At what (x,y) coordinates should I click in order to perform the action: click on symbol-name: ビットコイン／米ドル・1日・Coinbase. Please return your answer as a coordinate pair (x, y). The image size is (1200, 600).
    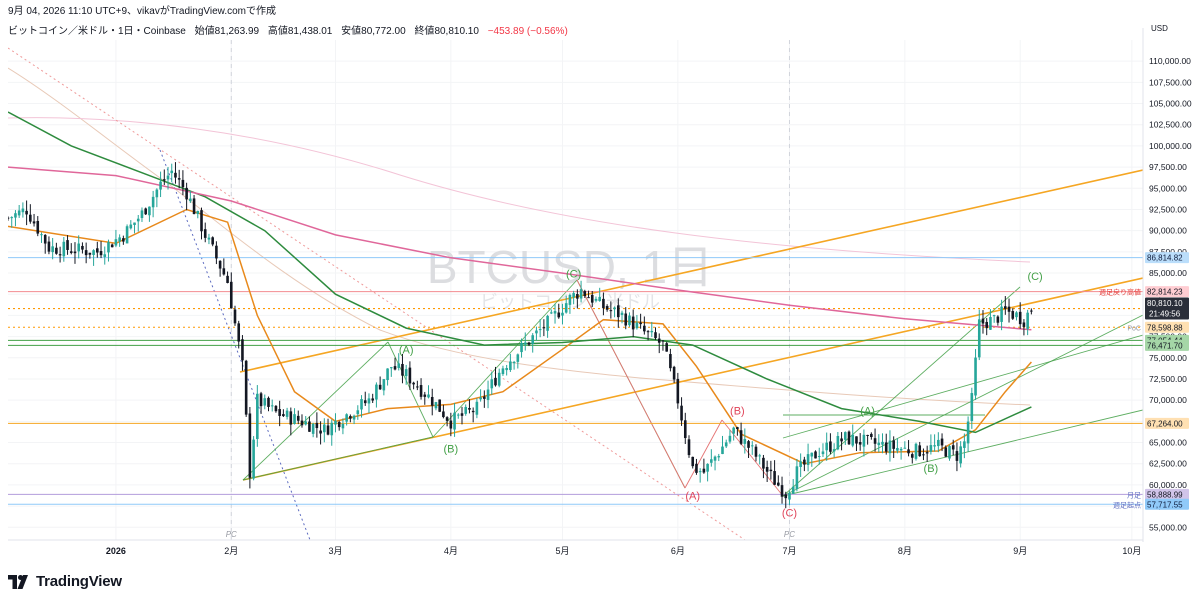
    Looking at the image, I should click on (97, 31).